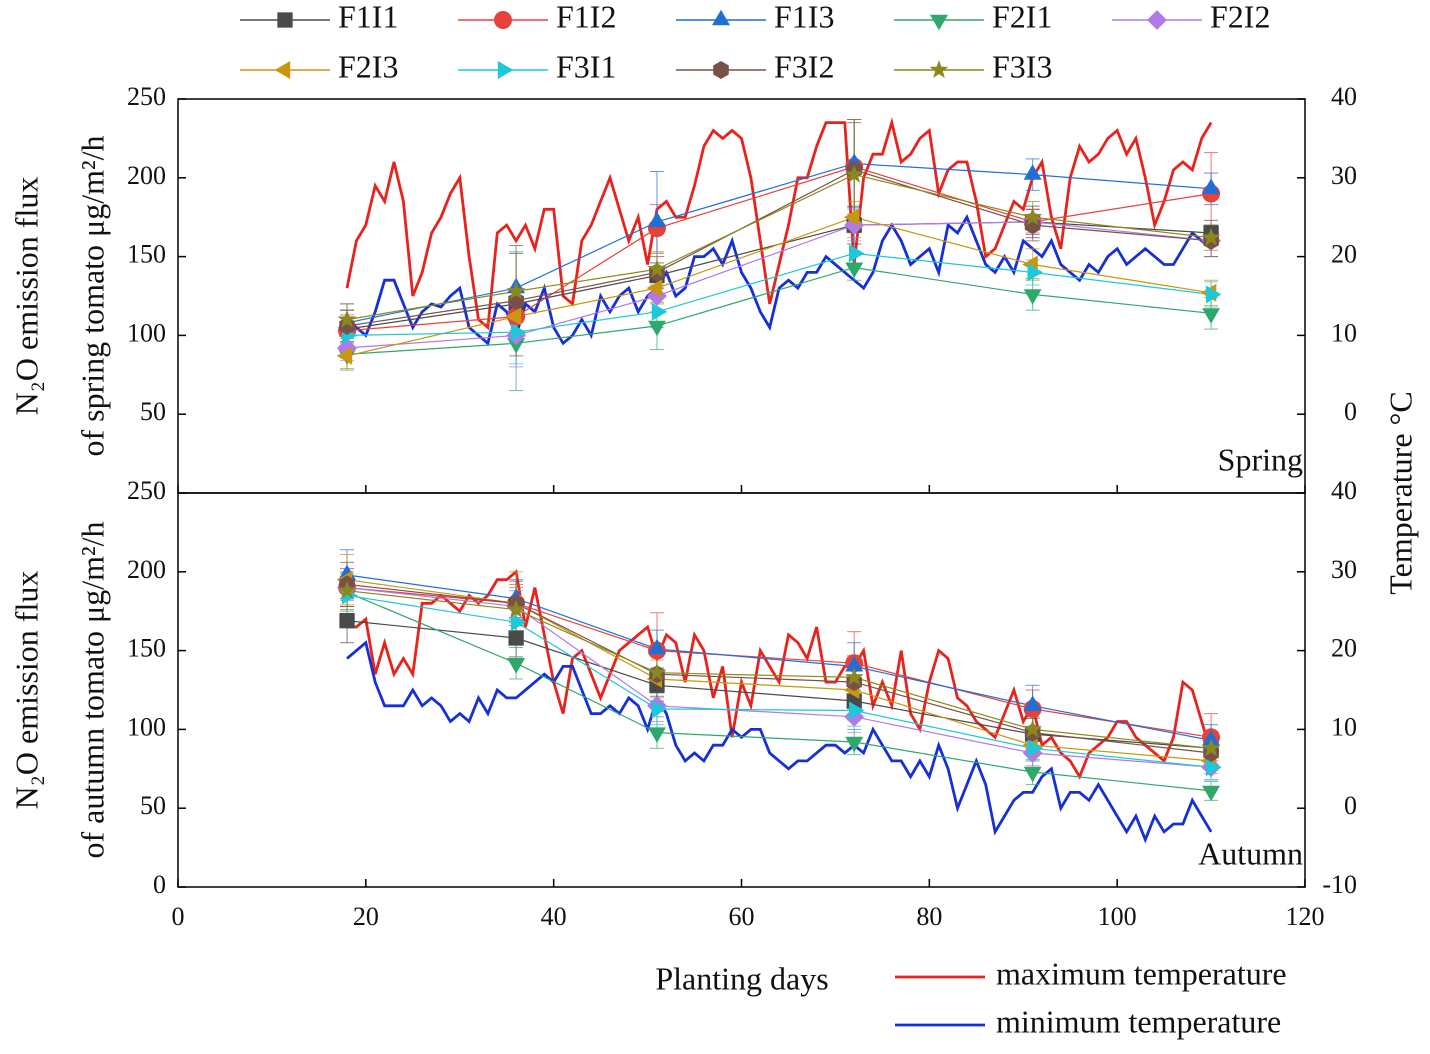 Image resolution: width=1430 pixels, height=1054 pixels. Describe the element at coordinates (554, 916) in the screenshot. I see `x-tick-label: 40` at that location.